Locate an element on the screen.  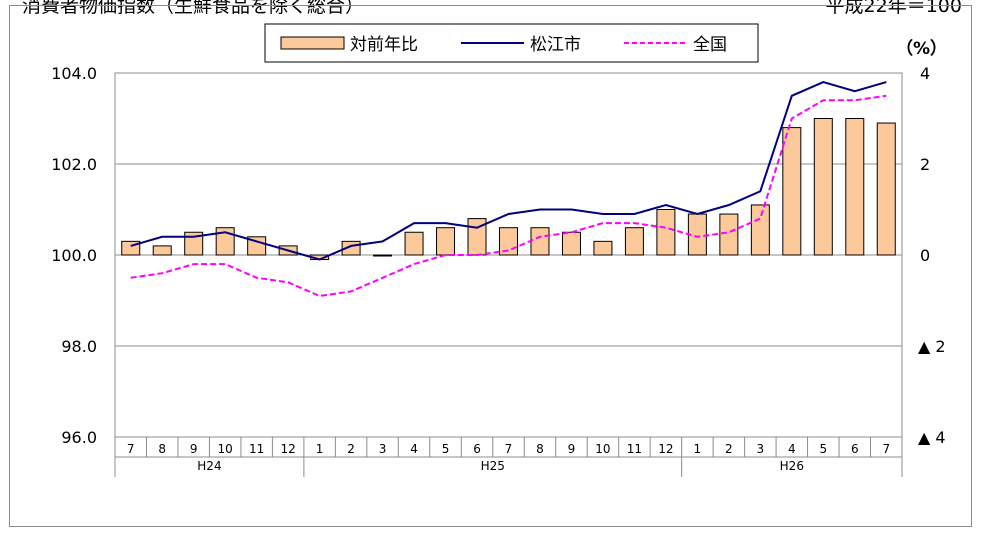
left-tick-label: 100.0 is located at coordinates (74, 255).